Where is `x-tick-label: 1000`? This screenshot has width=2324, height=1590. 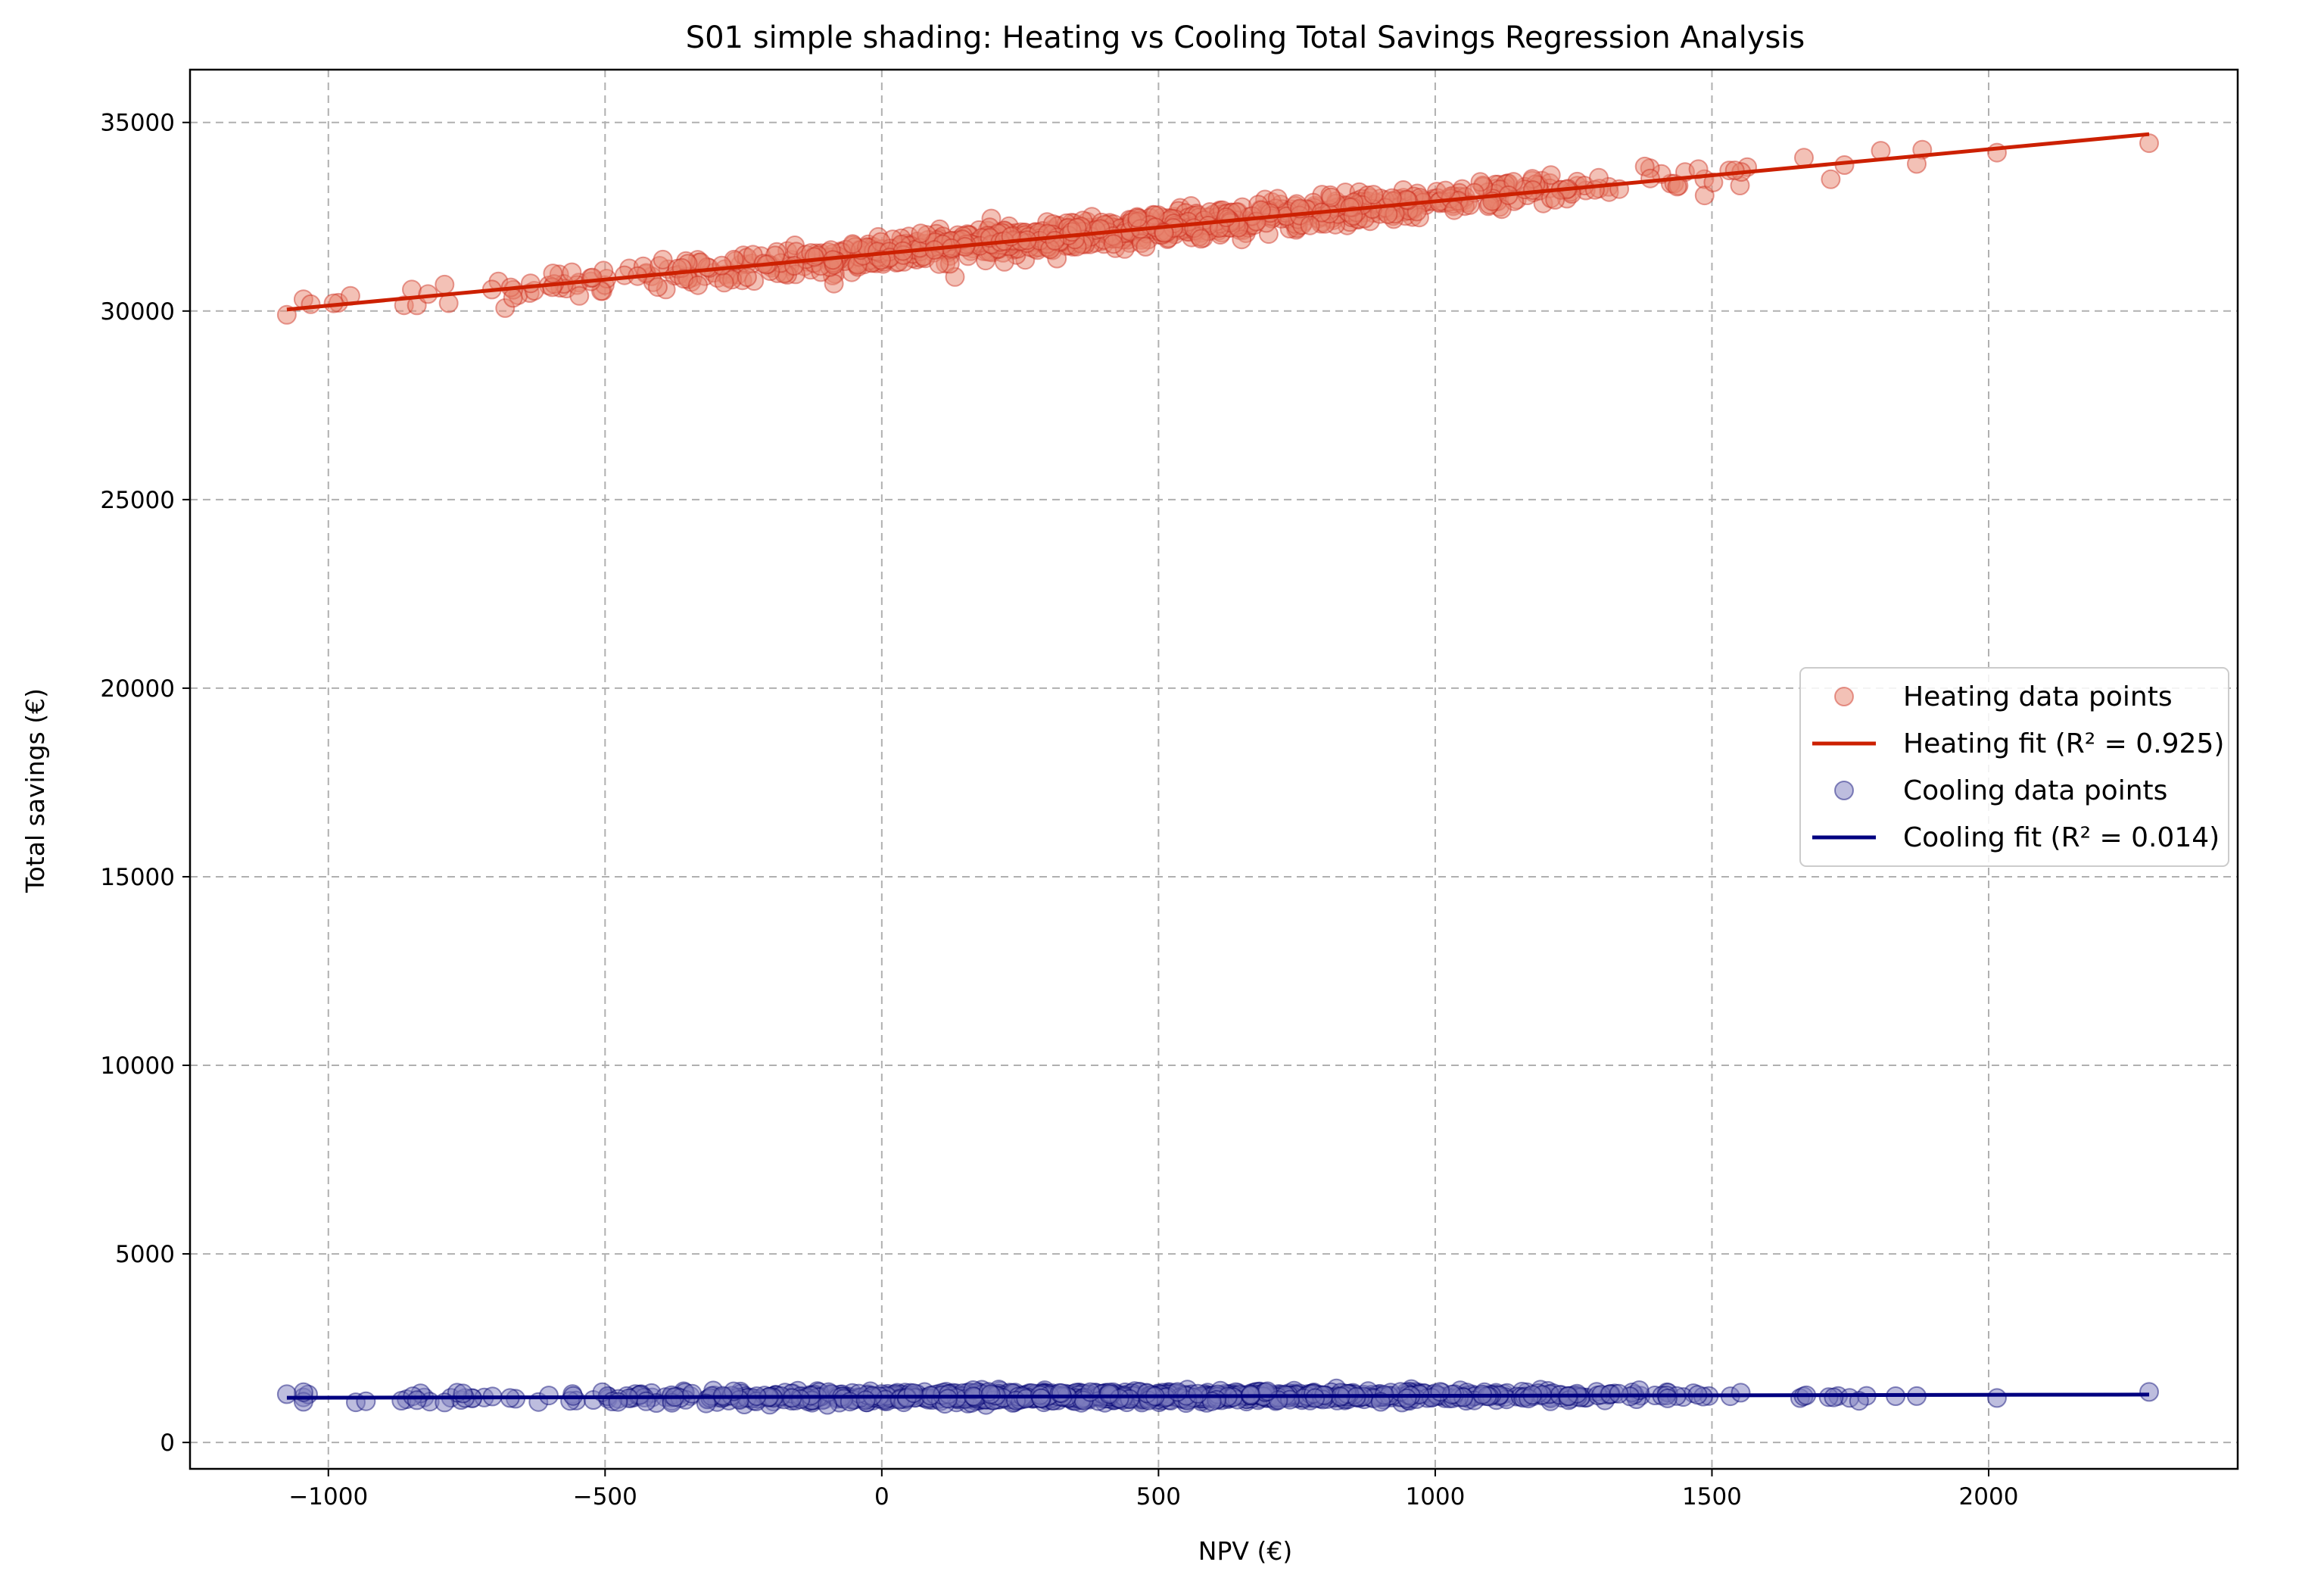 x-tick-label: 1000 is located at coordinates (1435, 1496).